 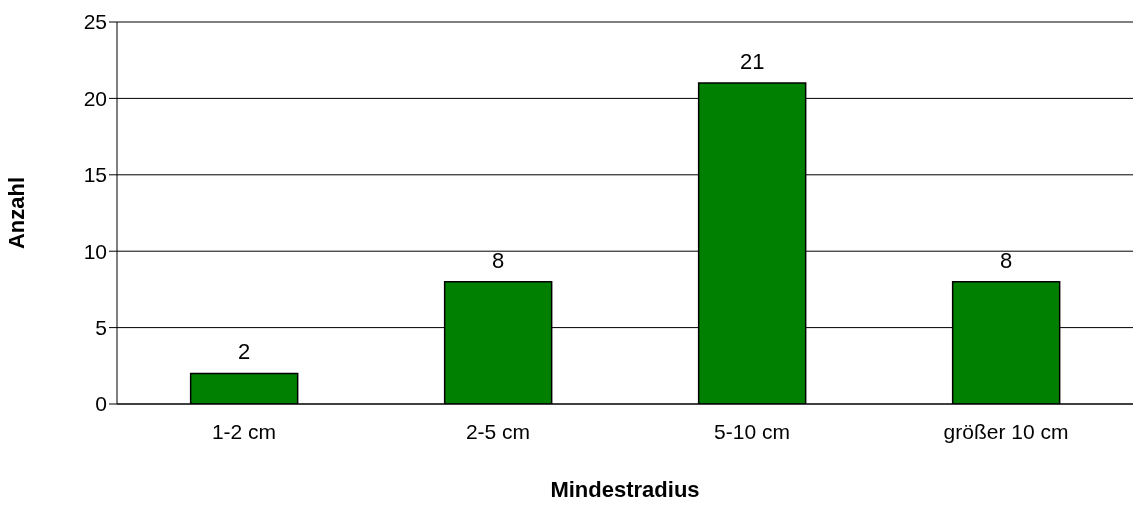 I want to click on x-tick-label: größer 10 cm, so click(x=1006, y=431).